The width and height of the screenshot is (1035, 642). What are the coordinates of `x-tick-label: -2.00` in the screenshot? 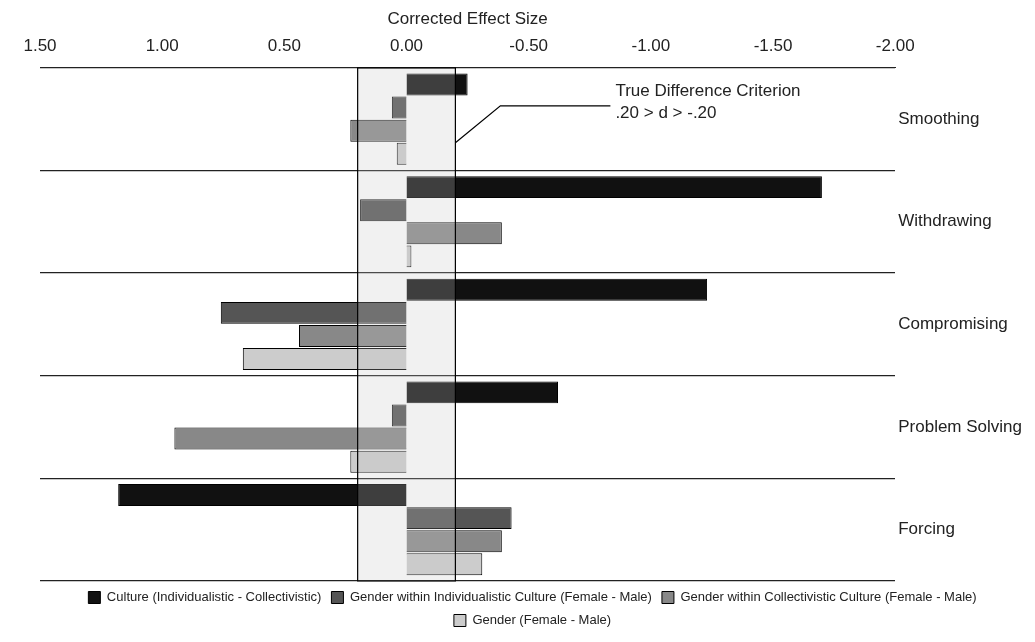 It's located at (895, 46).